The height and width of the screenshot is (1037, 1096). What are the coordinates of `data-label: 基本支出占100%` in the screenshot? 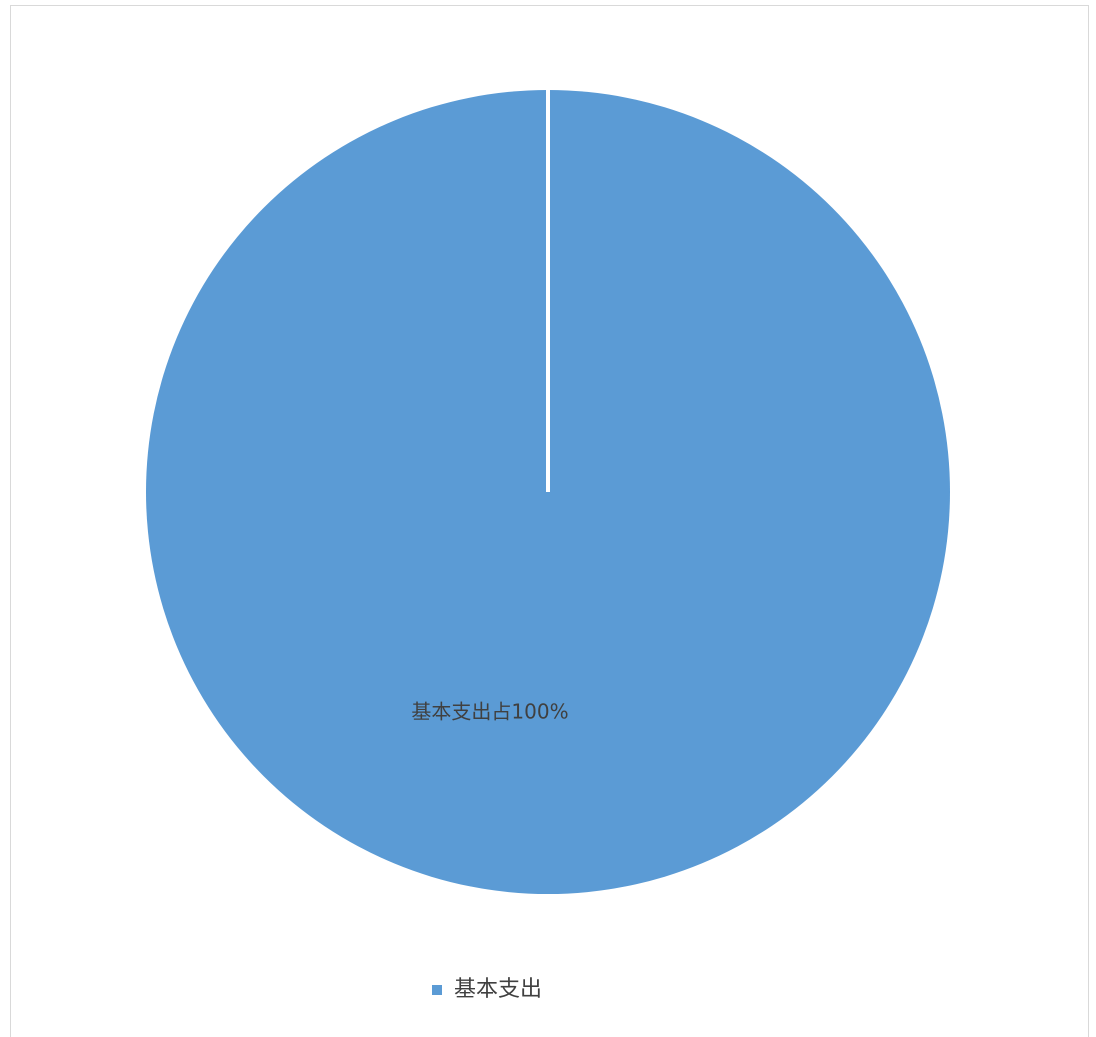 It's located at (489, 712).